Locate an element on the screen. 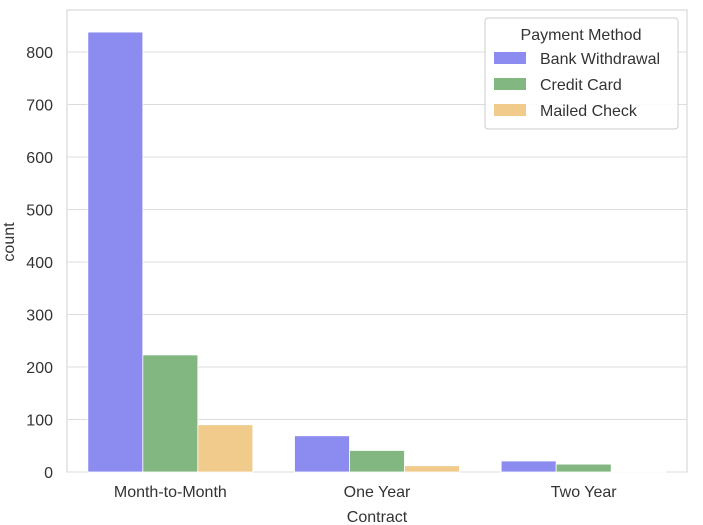 The width and height of the screenshot is (703, 525). x-axis-ticks: Month-to-Month One Year Two Year is located at coordinates (365, 492).